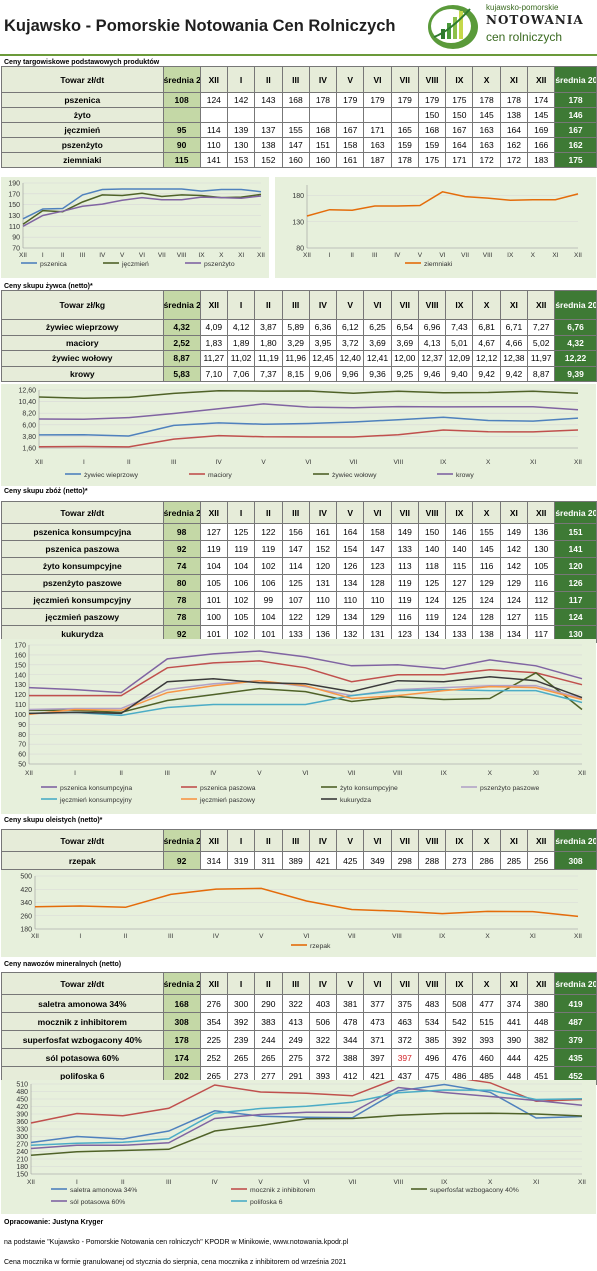  I want to click on header-month: IX, so click(459, 512).